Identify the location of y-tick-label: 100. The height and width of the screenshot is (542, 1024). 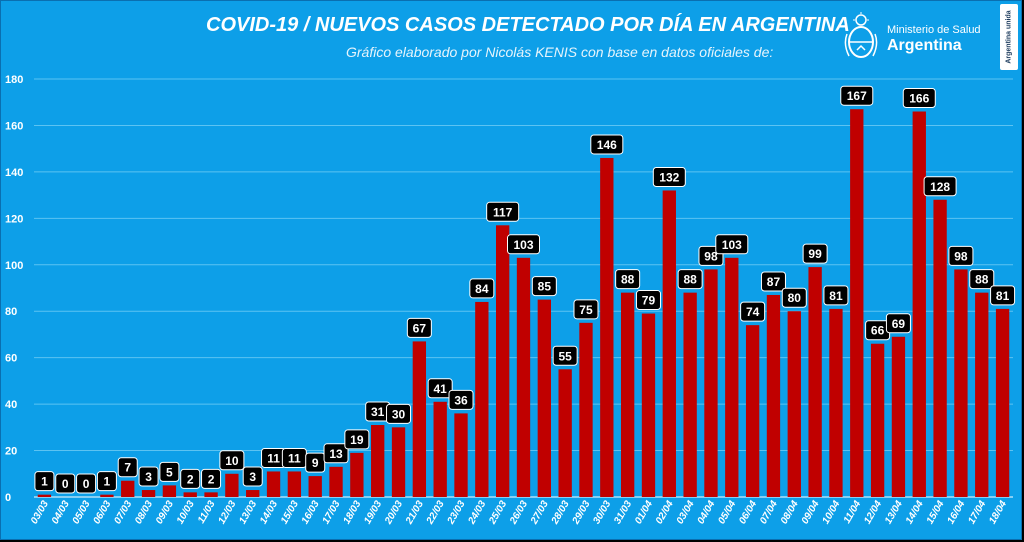
(14, 266).